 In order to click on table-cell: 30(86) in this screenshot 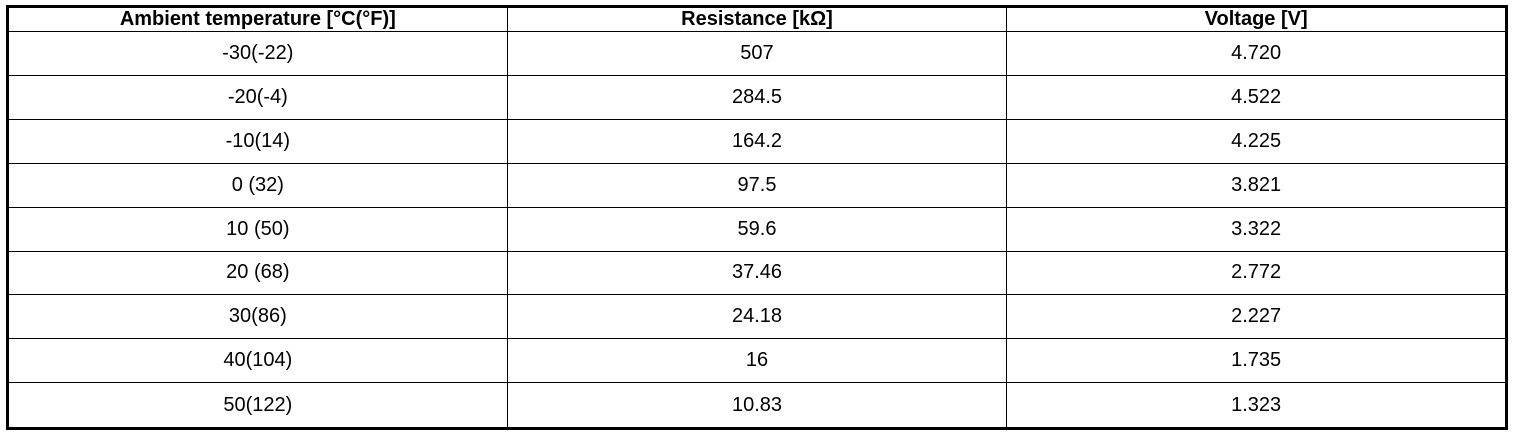, I will do `click(257, 317)`.